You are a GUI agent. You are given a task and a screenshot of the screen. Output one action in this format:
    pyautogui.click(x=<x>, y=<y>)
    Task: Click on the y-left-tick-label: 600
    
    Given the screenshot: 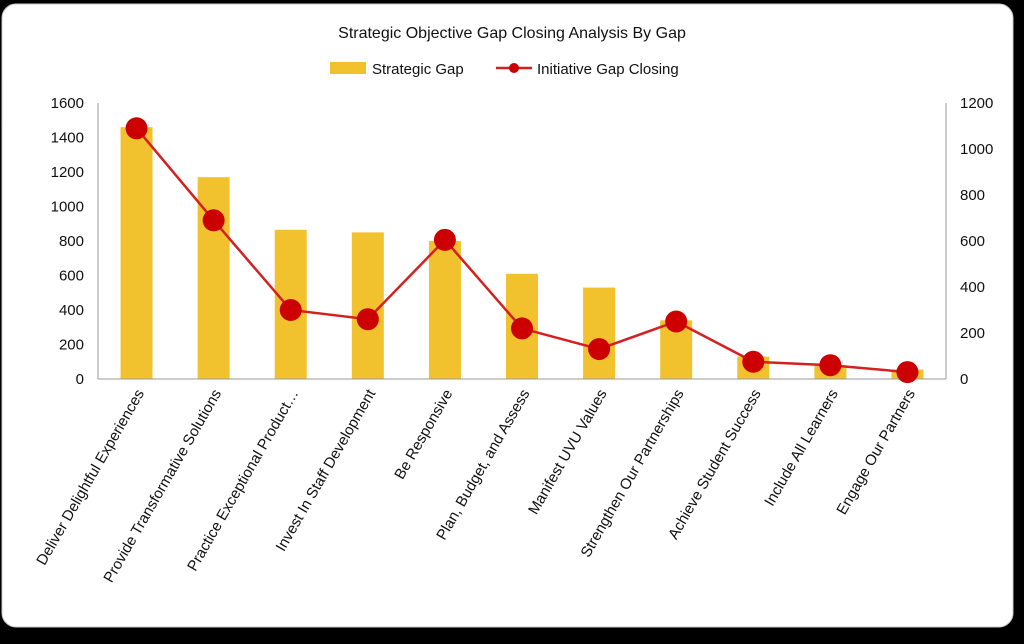 What is the action you would take?
    pyautogui.click(x=71, y=276)
    